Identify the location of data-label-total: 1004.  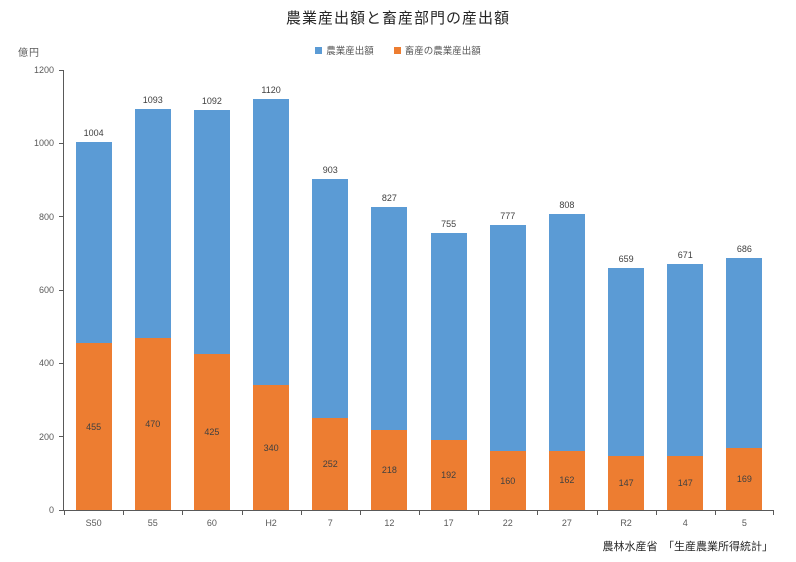
(93, 132).